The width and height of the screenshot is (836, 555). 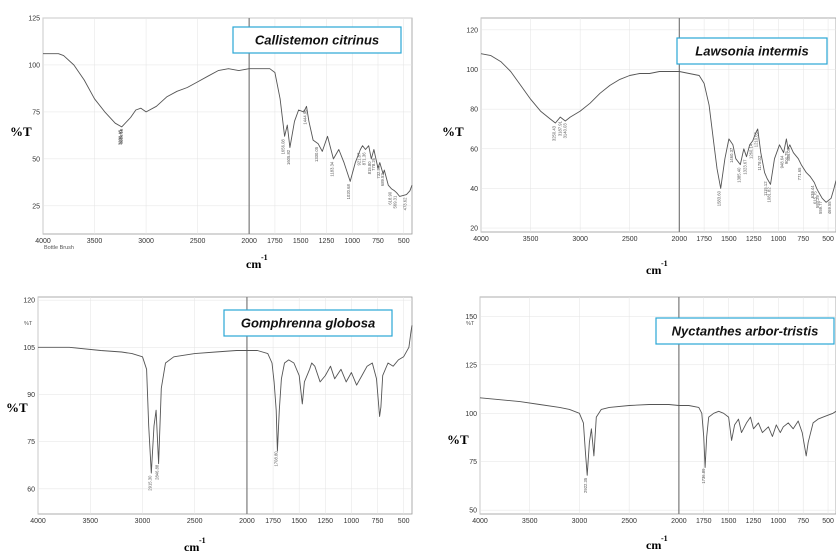 What do you see at coordinates (369, 167) in the screenshot?
I see `peak-label: 815.80` at bounding box center [369, 167].